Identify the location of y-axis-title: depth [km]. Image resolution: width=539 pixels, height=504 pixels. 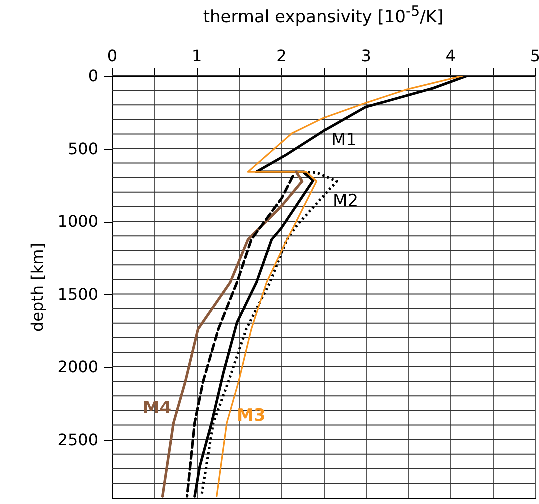
(37, 287).